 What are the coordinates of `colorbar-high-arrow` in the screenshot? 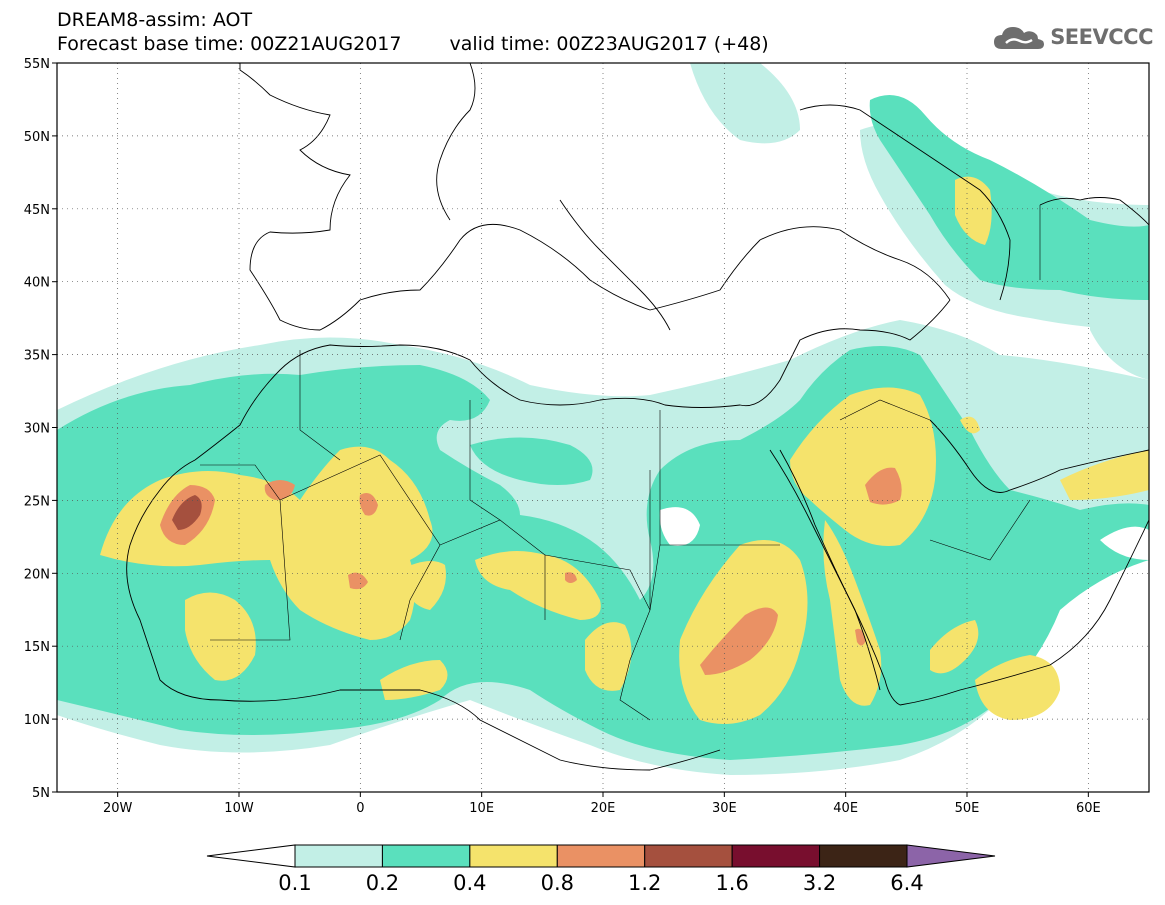 It's located at (951, 856).